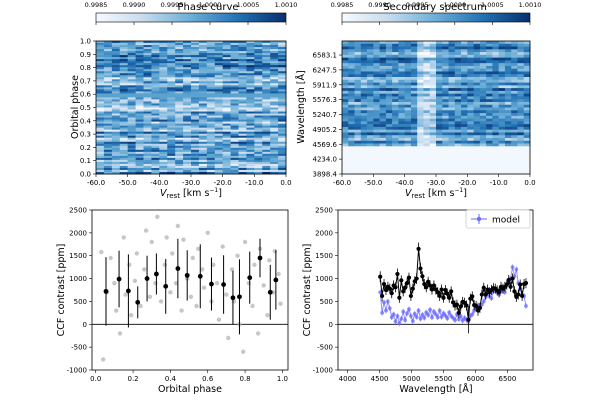 The height and width of the screenshot is (400, 600). Describe the element at coordinates (269, 260) in the screenshot. I see `individual-point` at that location.